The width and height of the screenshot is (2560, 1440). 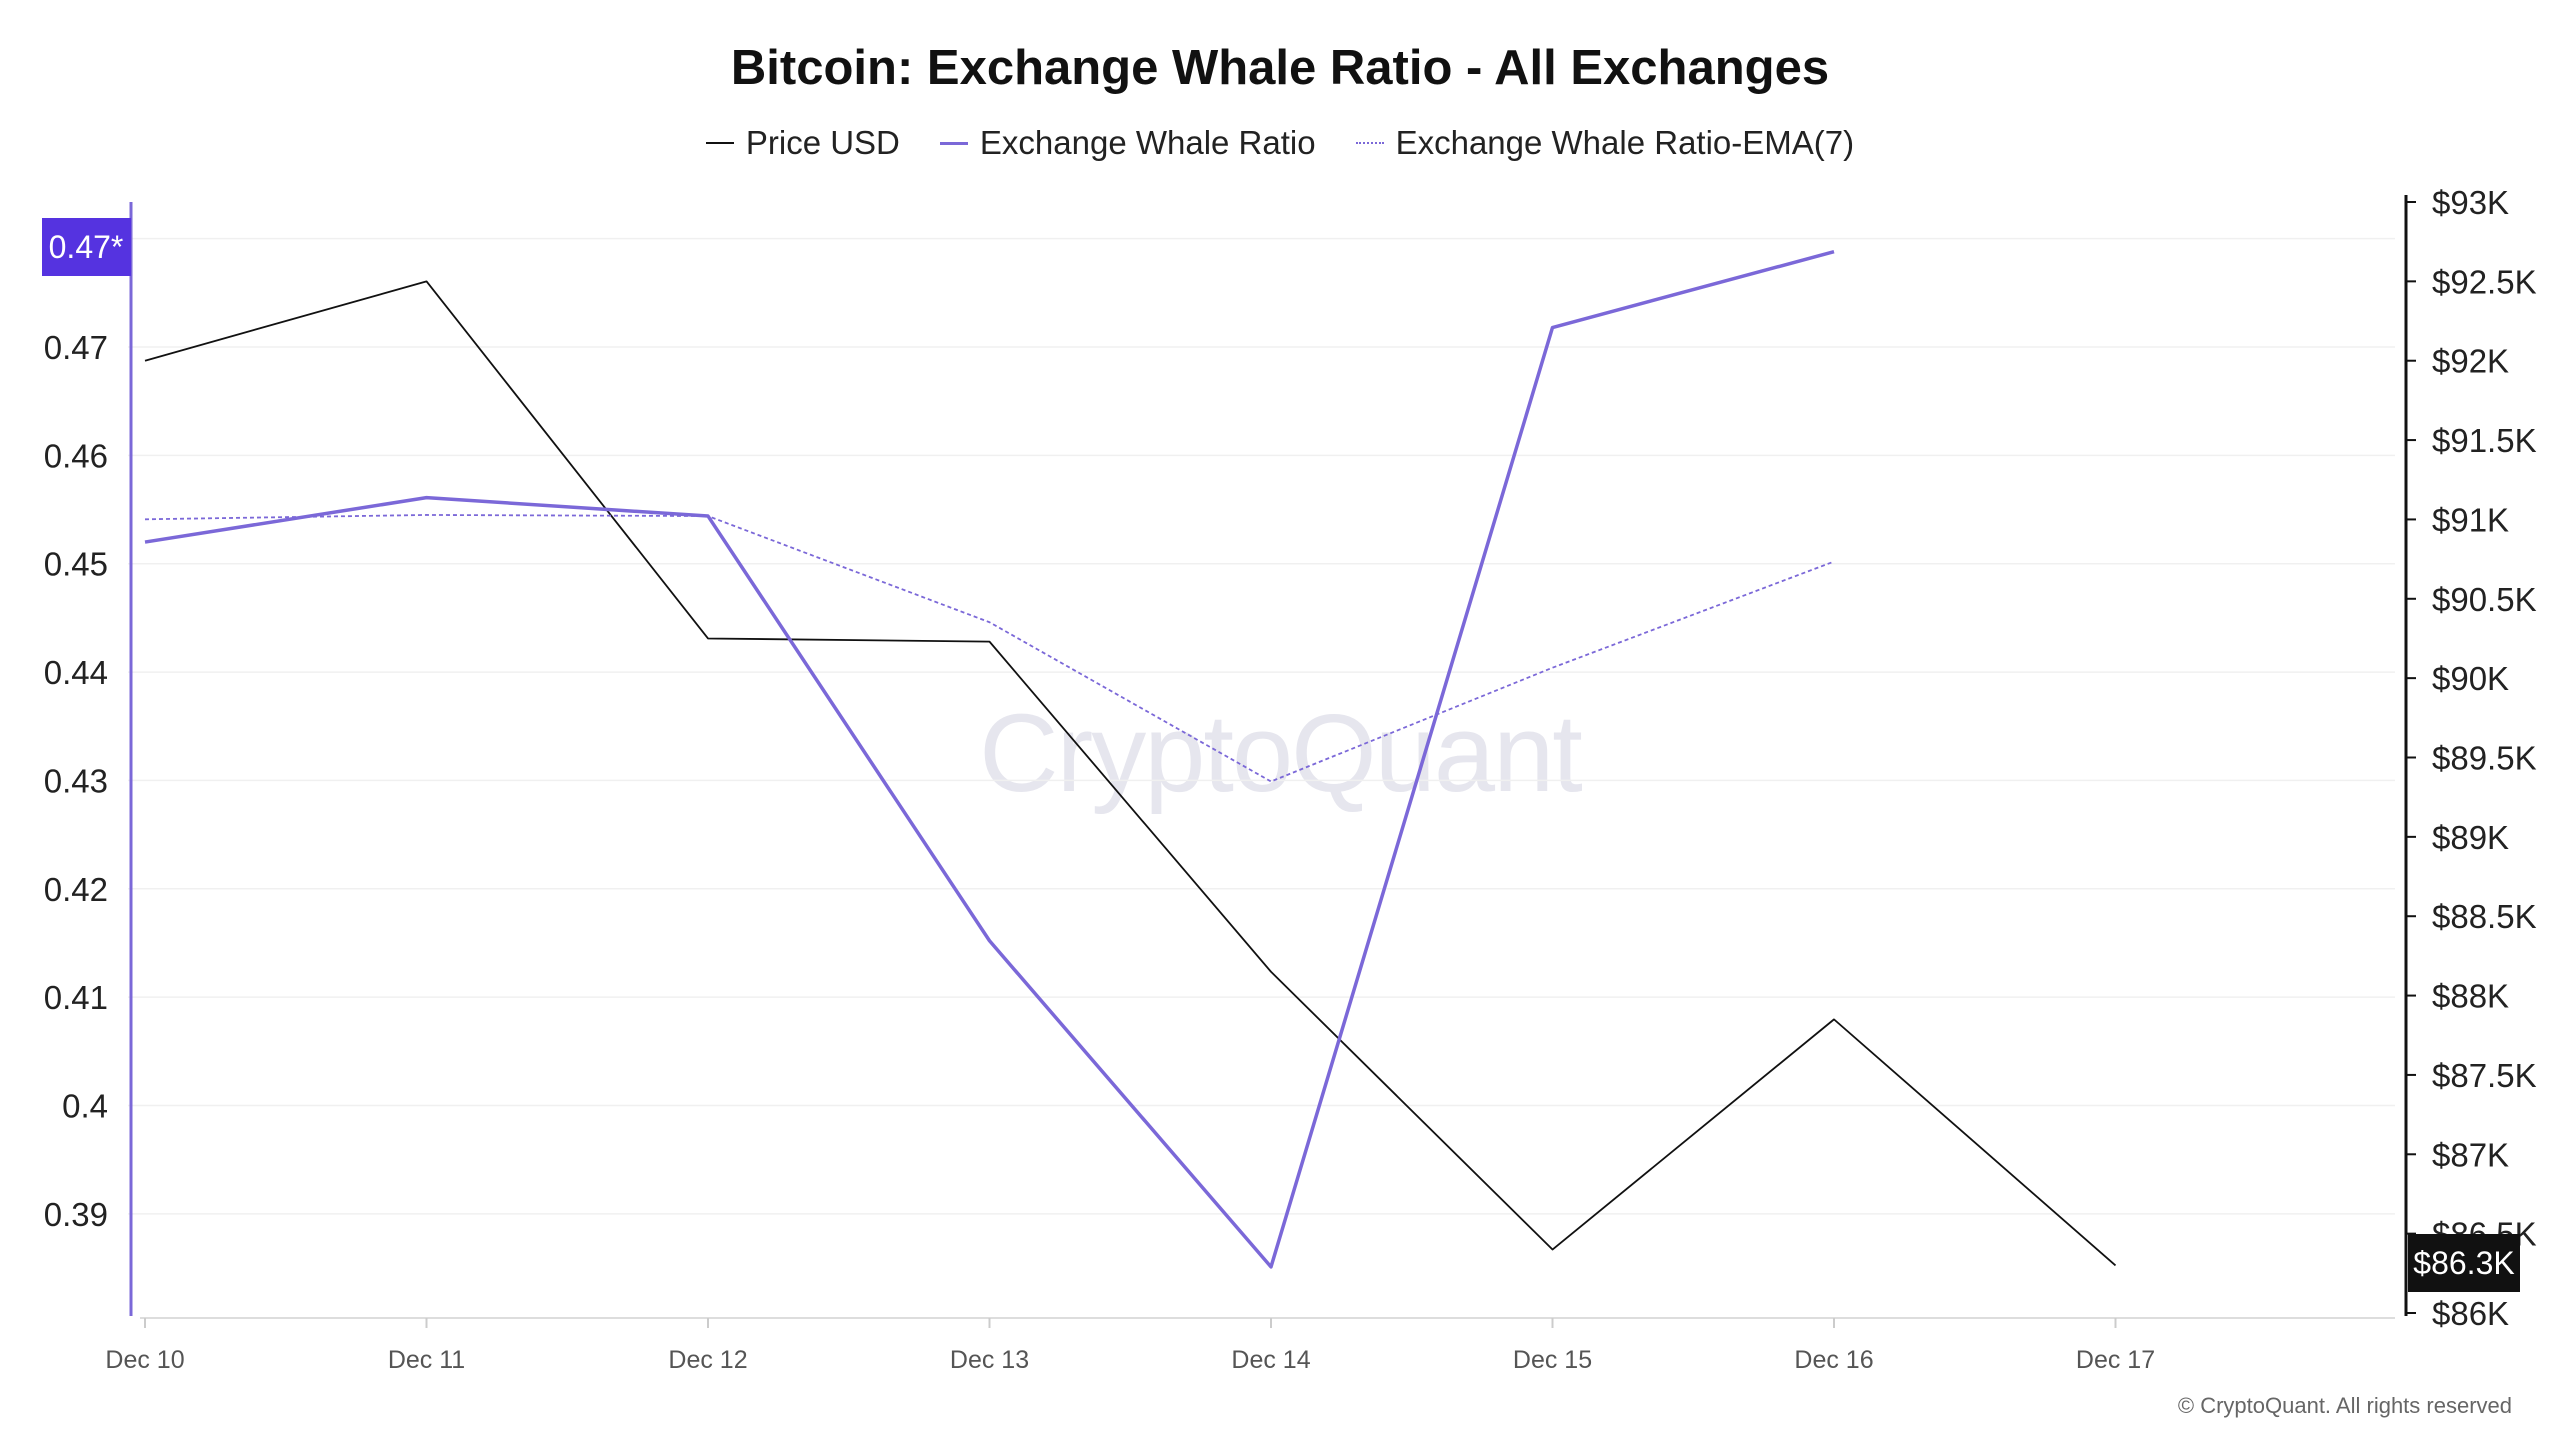 I want to click on right-tick-label: $88.5K, so click(x=2484, y=916).